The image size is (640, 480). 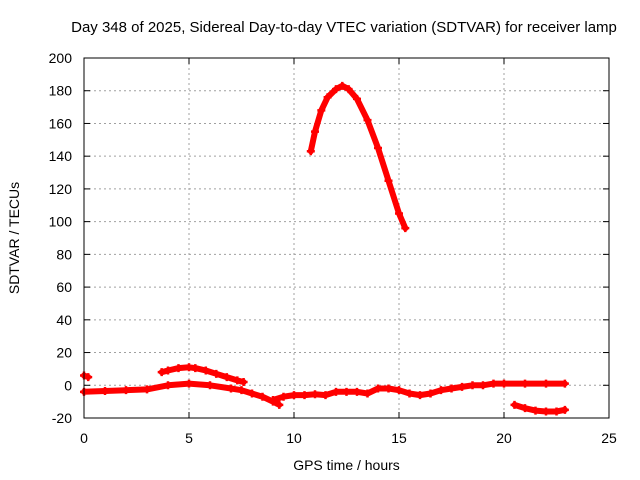 What do you see at coordinates (609, 438) in the screenshot?
I see `x-tick-label: 25` at bounding box center [609, 438].